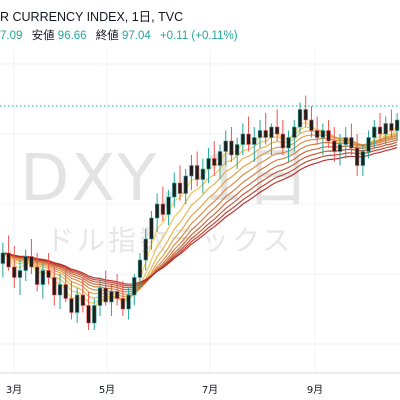 The image size is (400, 400). What do you see at coordinates (14, 390) in the screenshot?
I see `x-tick-label: 3月` at bounding box center [14, 390].